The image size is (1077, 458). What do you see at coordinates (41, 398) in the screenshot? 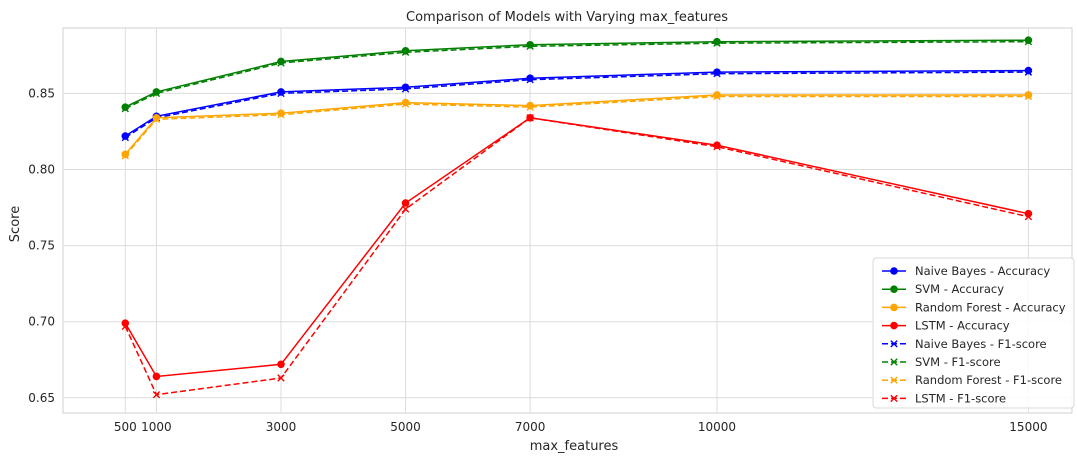
I see `y-tick-label: 0.65` at bounding box center [41, 398].